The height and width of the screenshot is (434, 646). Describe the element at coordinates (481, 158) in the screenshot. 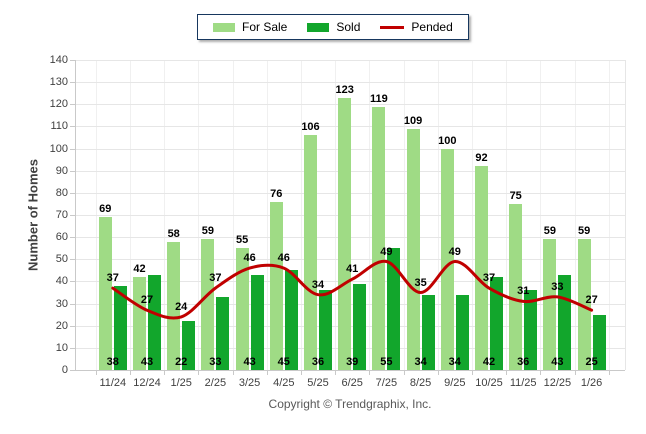

I see `for-sale-value-label: 92` at that location.